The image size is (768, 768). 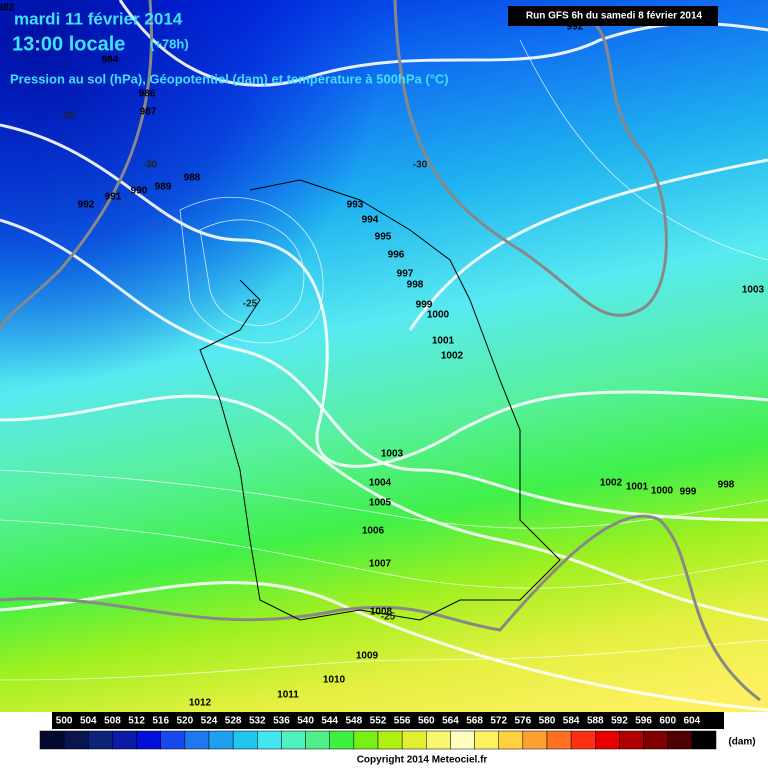 I want to click on legend-value: 556, so click(x=402, y=721).